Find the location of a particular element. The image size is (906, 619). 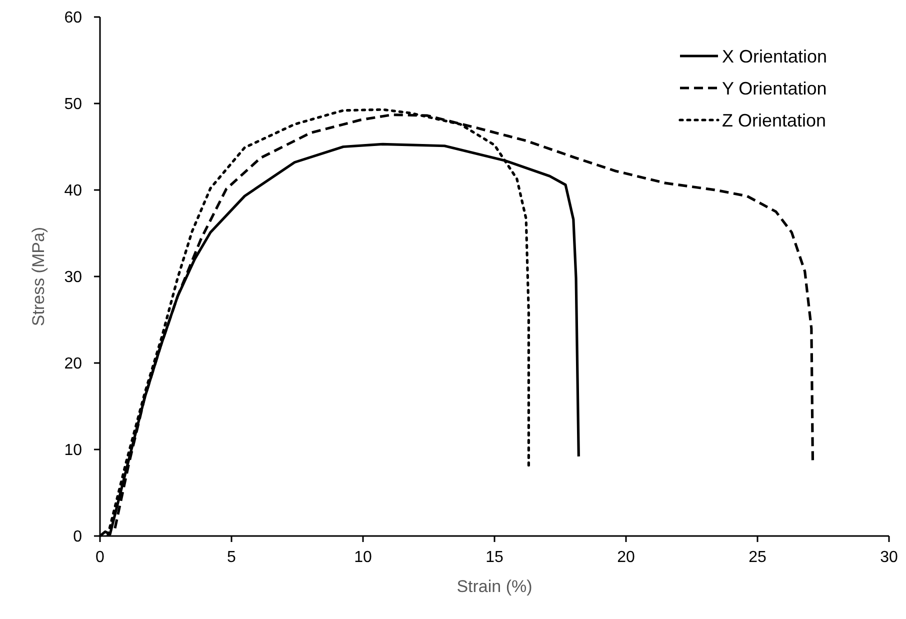

x-tick-label: 5 is located at coordinates (231, 557).